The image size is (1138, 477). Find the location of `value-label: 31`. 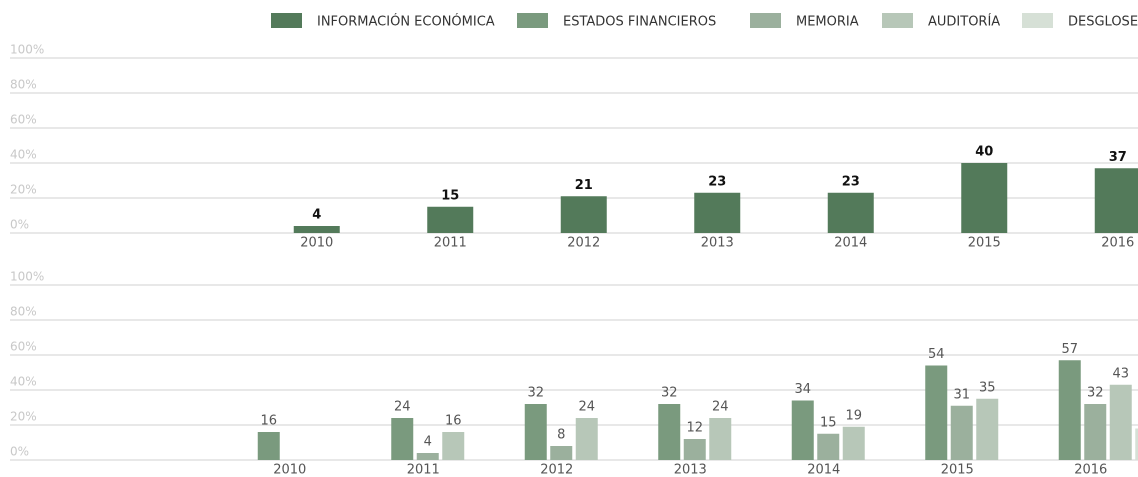

value-label: 31 is located at coordinates (961, 394).